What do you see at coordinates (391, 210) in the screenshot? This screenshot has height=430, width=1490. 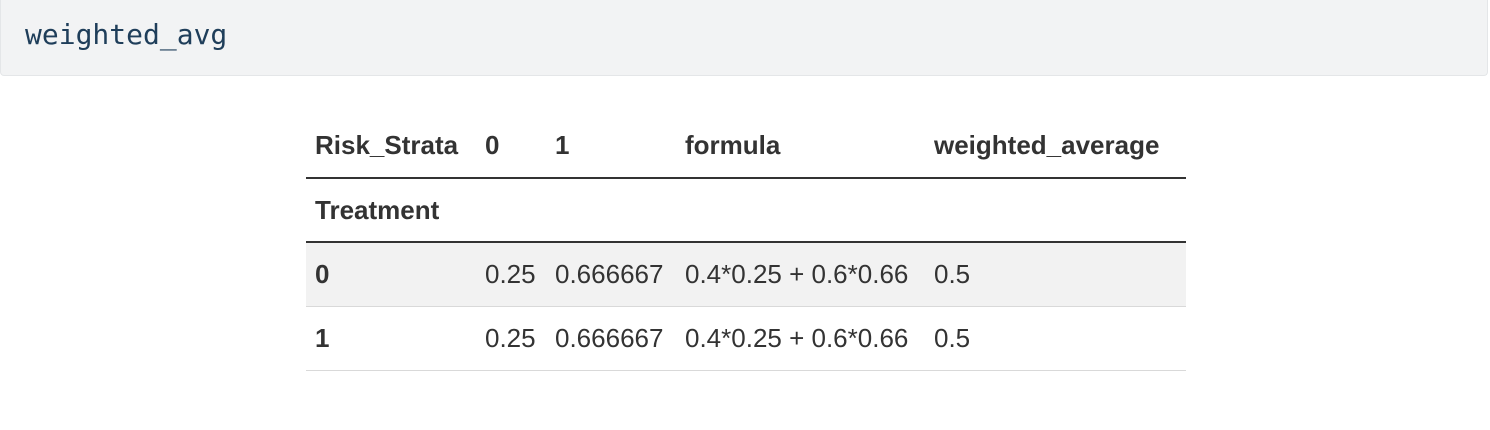 I see `index-name-header: Treatment` at bounding box center [391, 210].